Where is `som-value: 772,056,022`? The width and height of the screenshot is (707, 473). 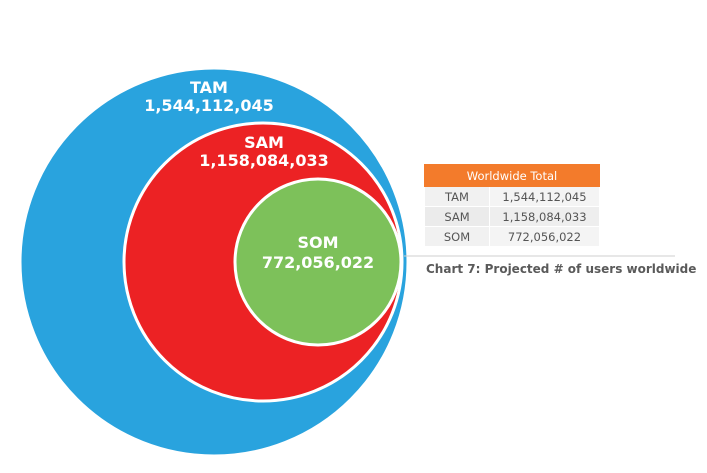
som-value: 772,056,022 is located at coordinates (318, 262).